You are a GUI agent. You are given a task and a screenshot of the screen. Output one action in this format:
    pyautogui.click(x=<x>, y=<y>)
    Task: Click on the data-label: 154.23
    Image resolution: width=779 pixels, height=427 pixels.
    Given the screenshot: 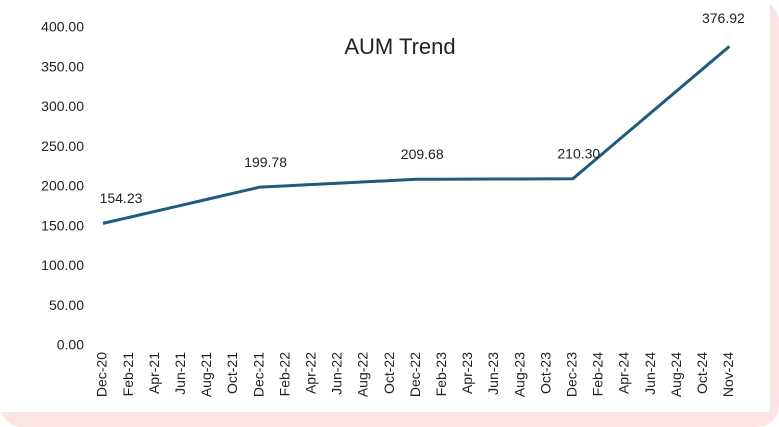 What is the action you would take?
    pyautogui.click(x=121, y=198)
    